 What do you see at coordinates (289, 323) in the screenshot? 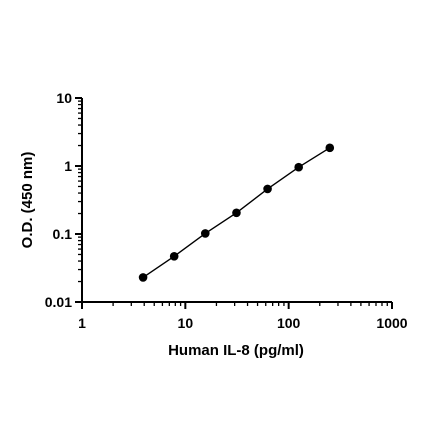
I see `x-tick-label: 100` at bounding box center [289, 323].